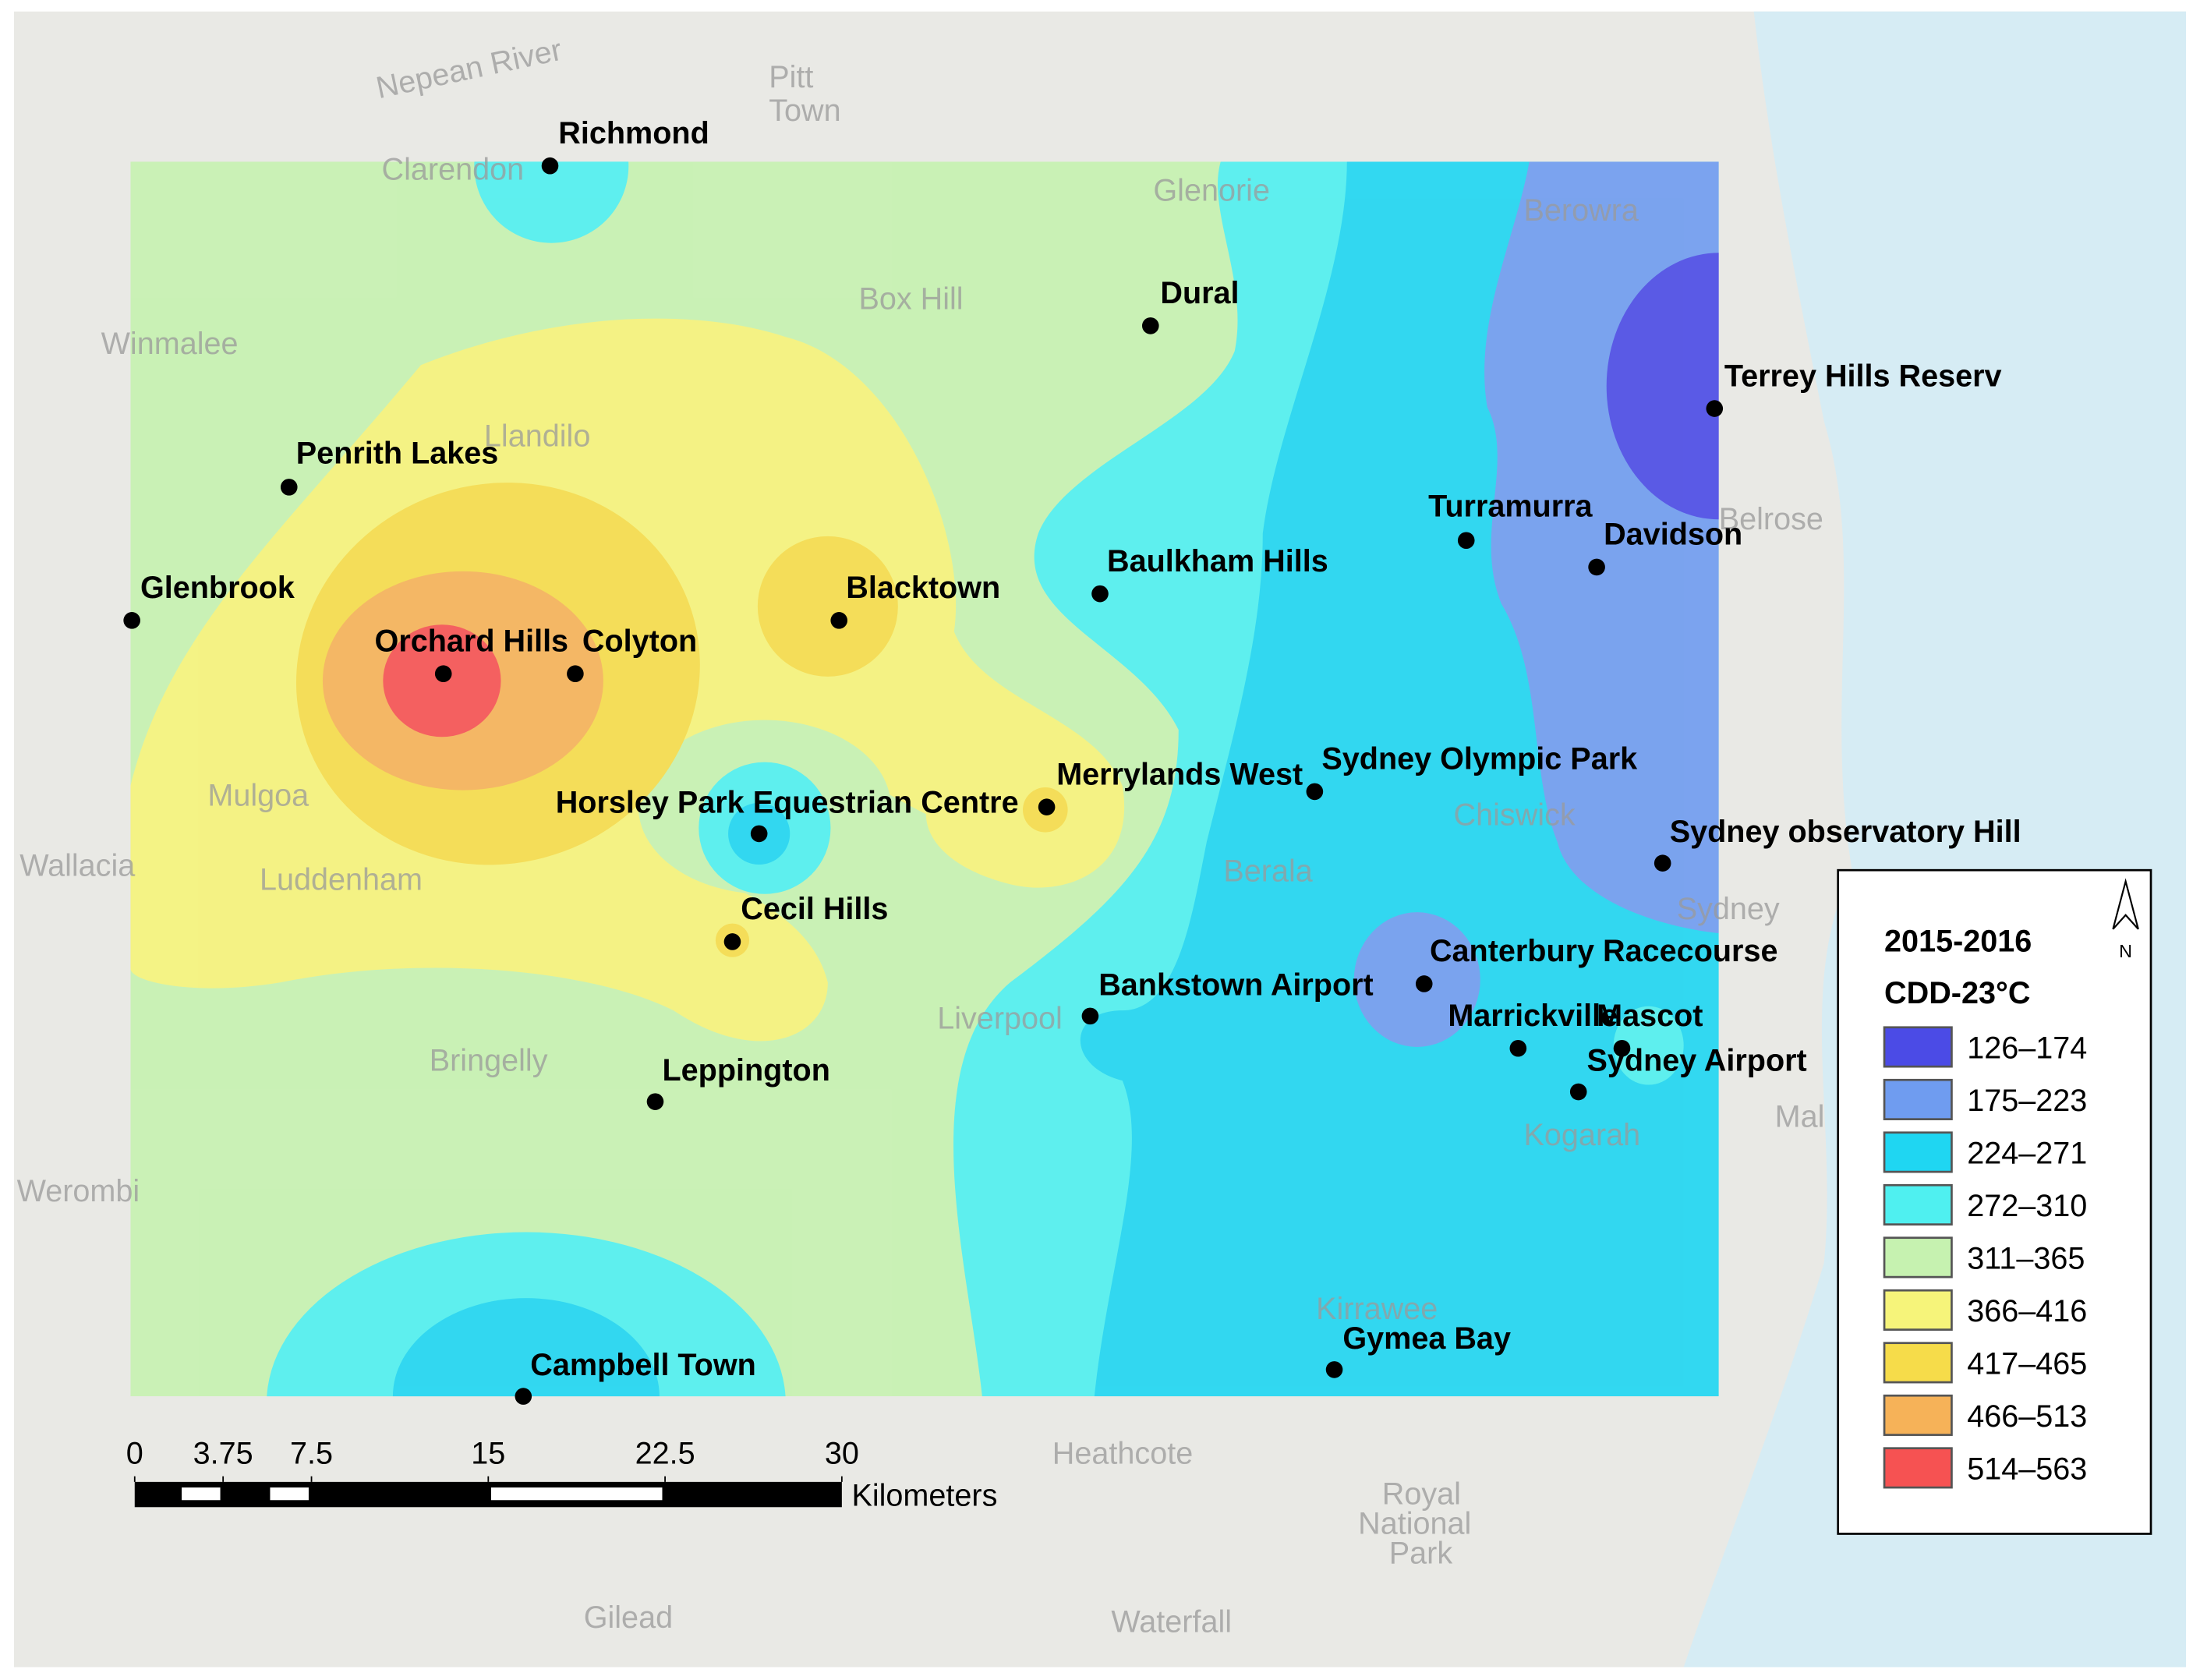  I want to click on basemap-label: Kirrawee, so click(1377, 1309).